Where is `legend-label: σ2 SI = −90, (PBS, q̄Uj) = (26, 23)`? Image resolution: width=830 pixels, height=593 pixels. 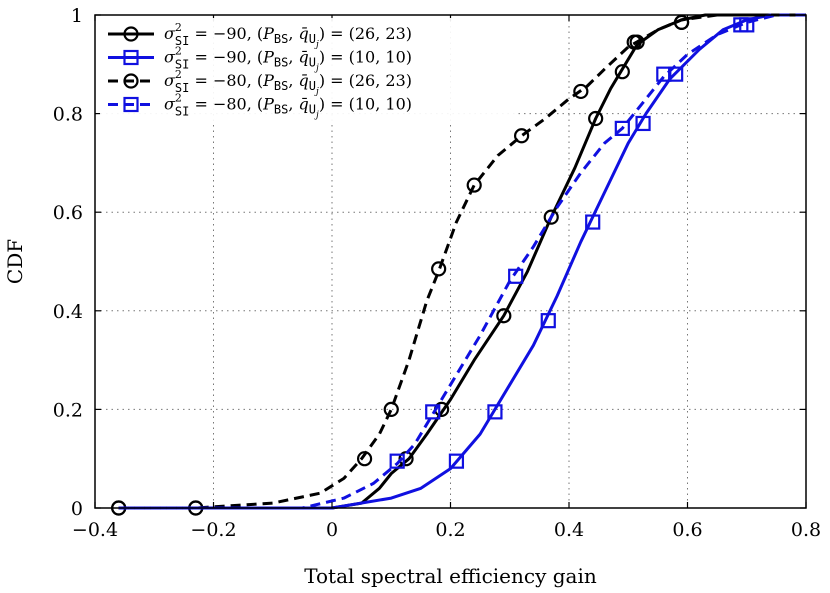
legend-label: σ2 SI = −90, (PBS, q̄Uj) = (26, 23) is located at coordinates (288, 35).